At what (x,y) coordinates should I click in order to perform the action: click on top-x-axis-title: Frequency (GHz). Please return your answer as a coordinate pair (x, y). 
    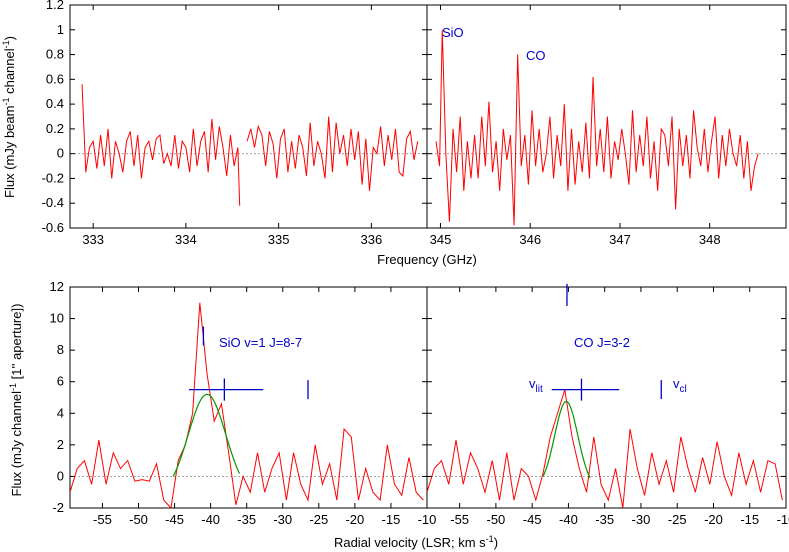
    Looking at the image, I should click on (427, 259).